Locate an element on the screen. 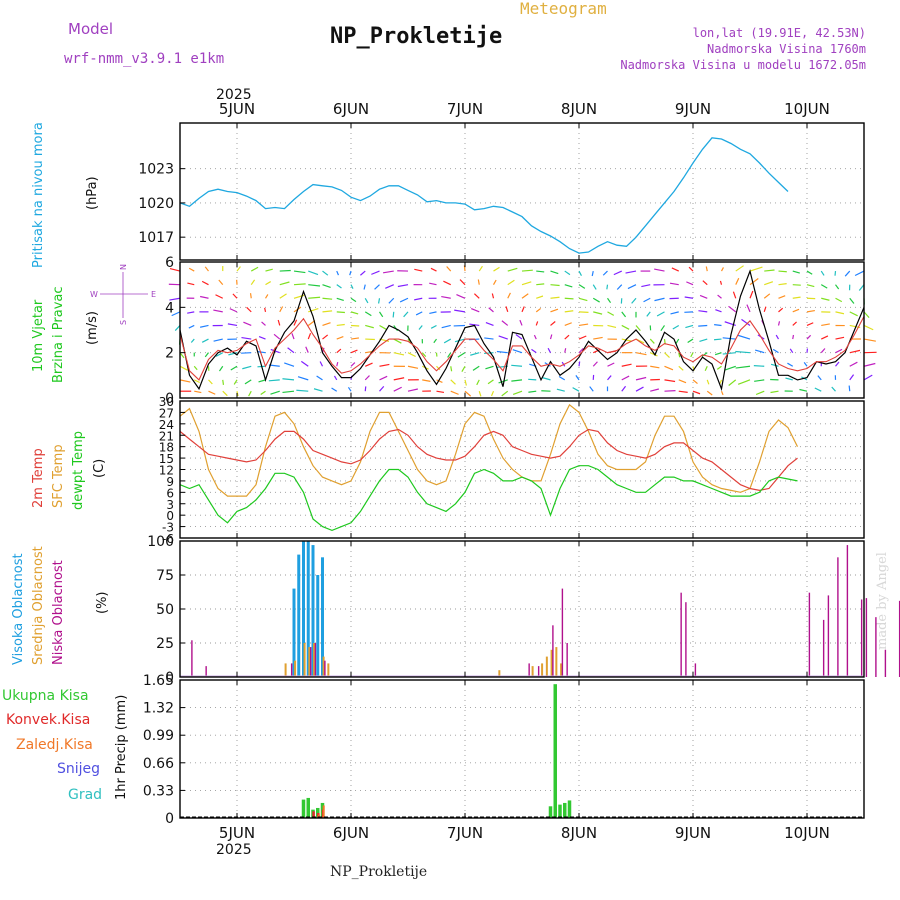  y-tick-label: 0.99 is located at coordinates (158, 736).